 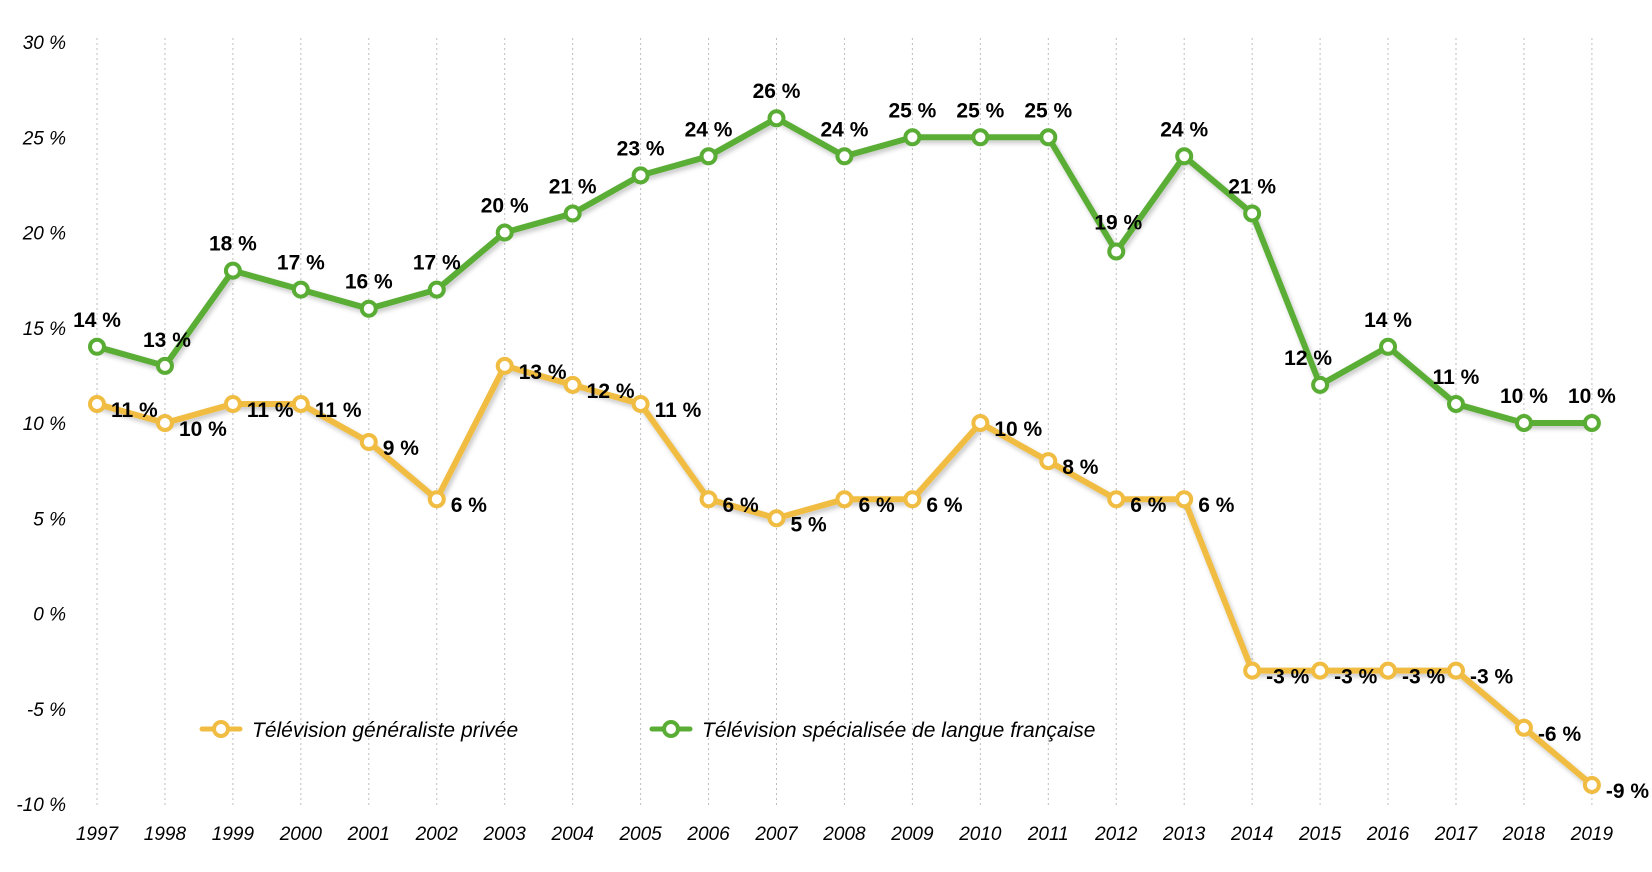 I want to click on data-label: 20 %, so click(x=505, y=206).